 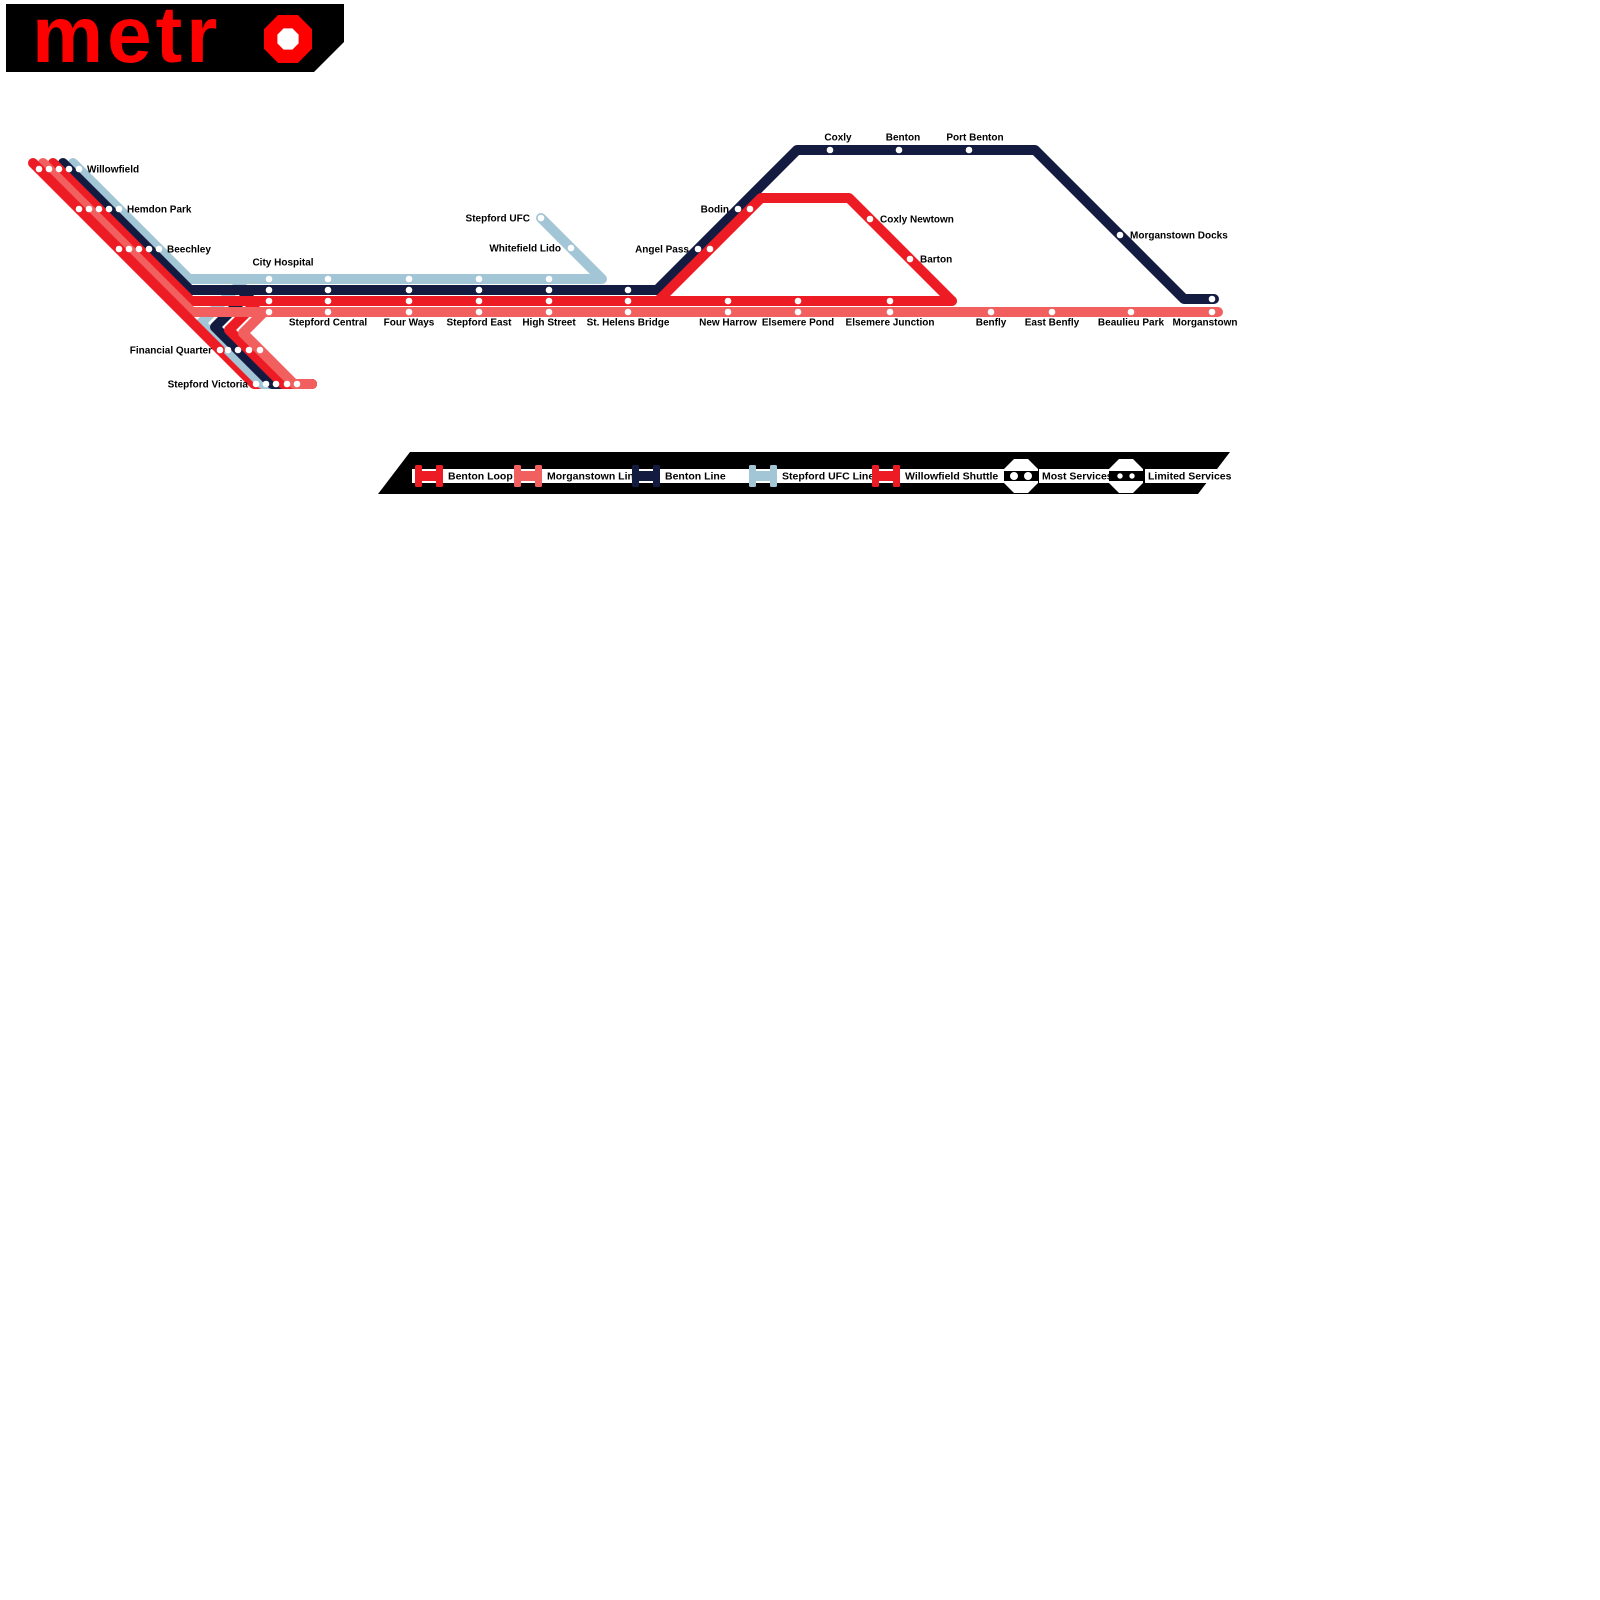 What do you see at coordinates (593, 477) in the screenshot?
I see `legend-item-label: Morganstown Line` at bounding box center [593, 477].